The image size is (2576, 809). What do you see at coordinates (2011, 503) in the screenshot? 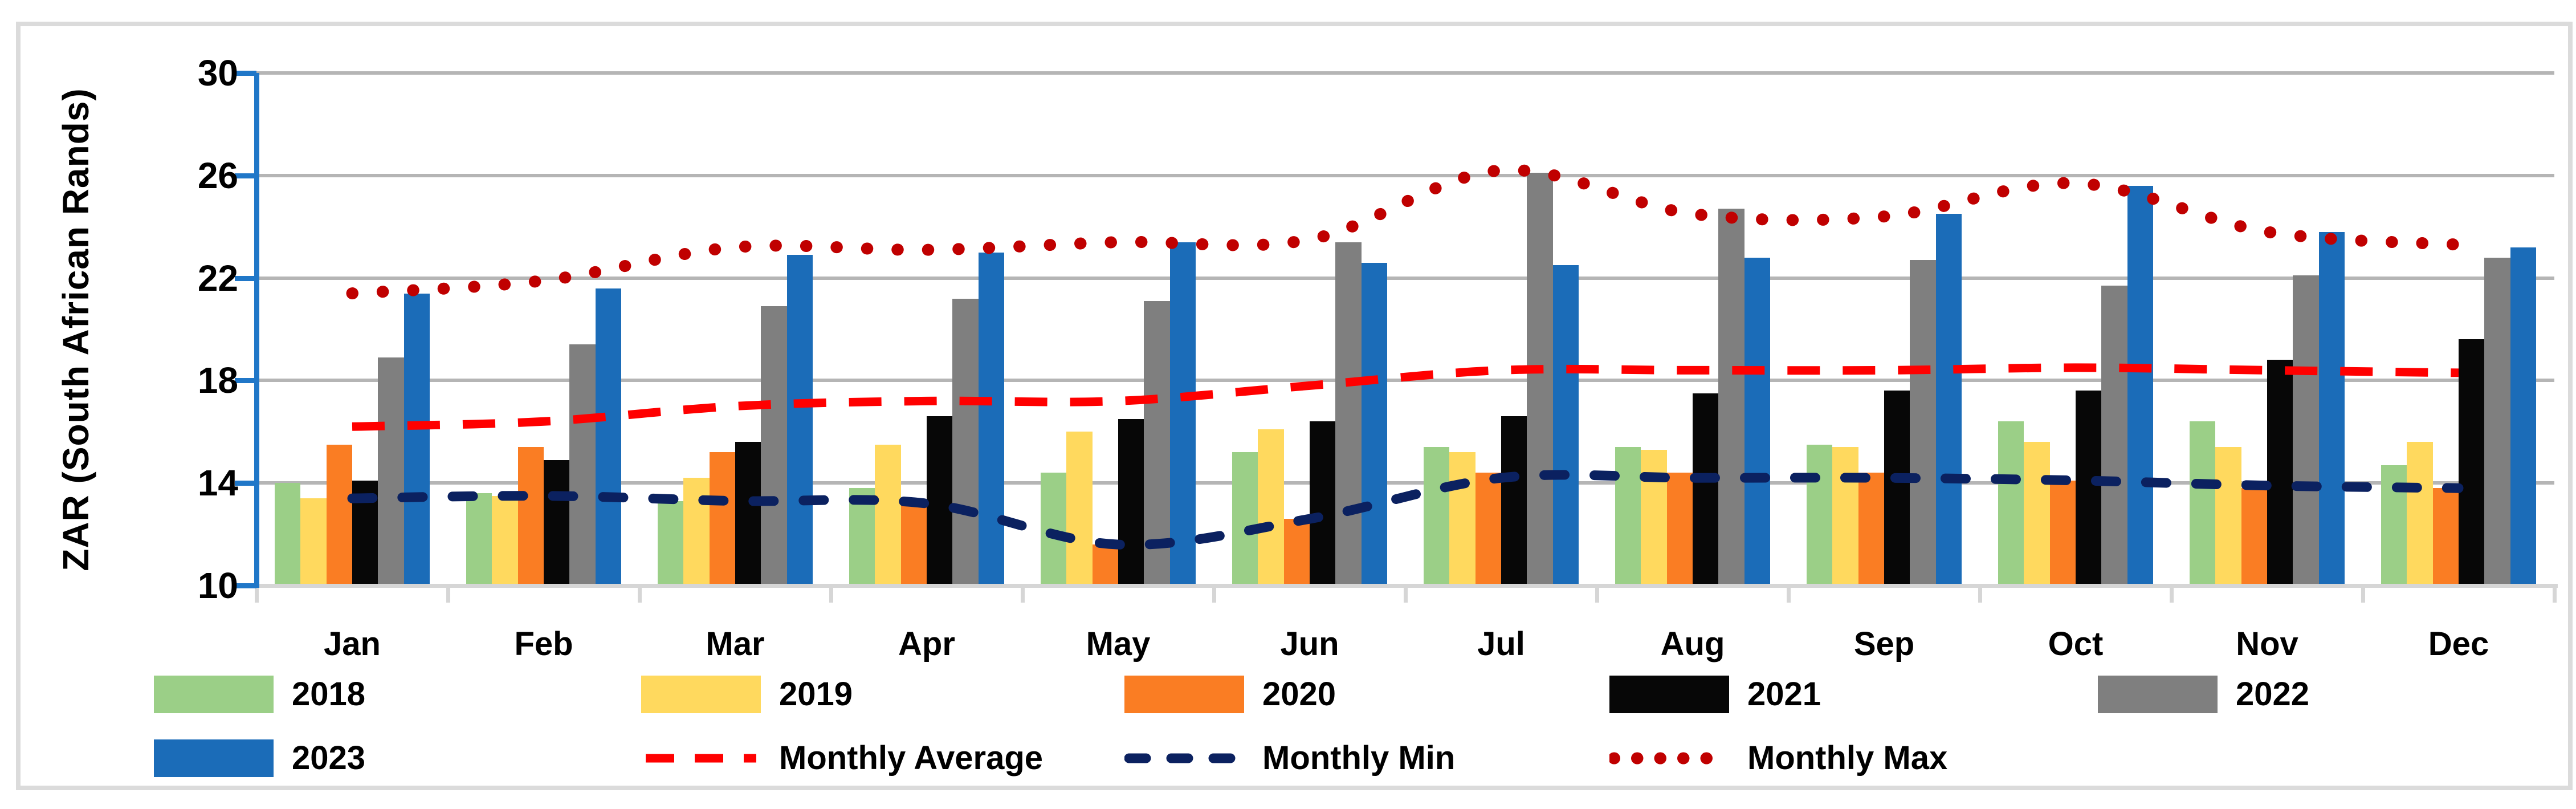
I see `bar-2018-oct` at bounding box center [2011, 503].